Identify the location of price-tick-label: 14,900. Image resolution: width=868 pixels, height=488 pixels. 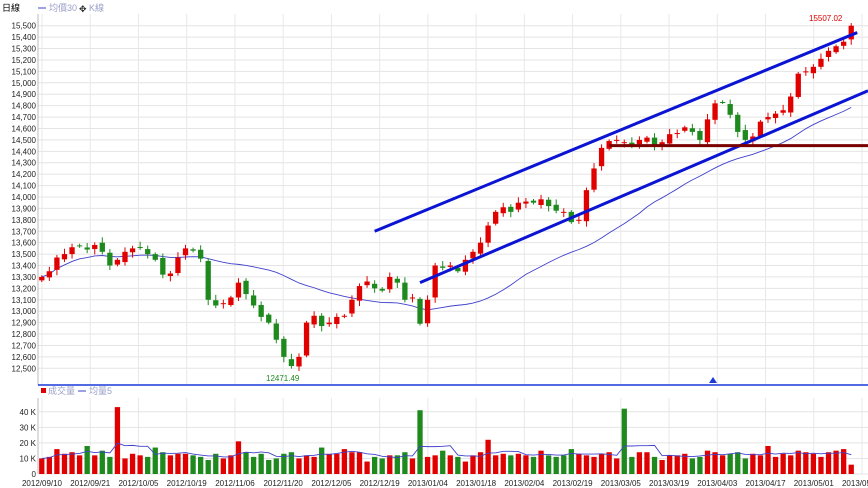
(24, 94).